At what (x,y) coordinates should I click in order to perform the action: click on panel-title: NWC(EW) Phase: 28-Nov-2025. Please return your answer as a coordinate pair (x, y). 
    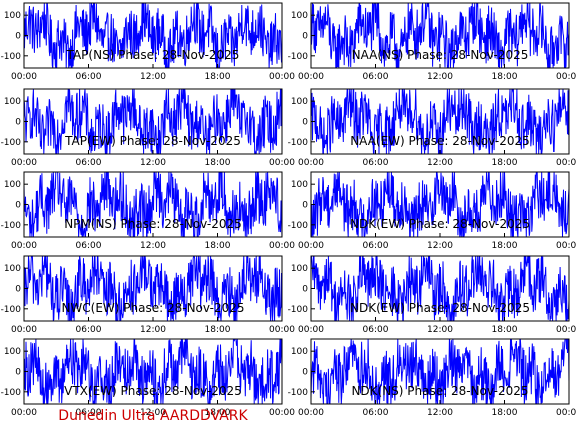
    Looking at the image, I should click on (152, 308).